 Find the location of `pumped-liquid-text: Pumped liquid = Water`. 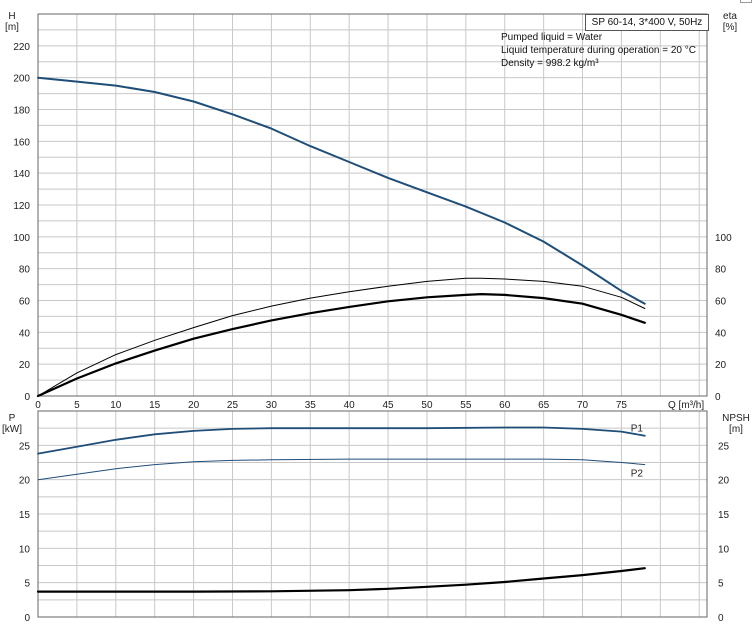

pumped-liquid-text: Pumped liquid = Water is located at coordinates (552, 37).